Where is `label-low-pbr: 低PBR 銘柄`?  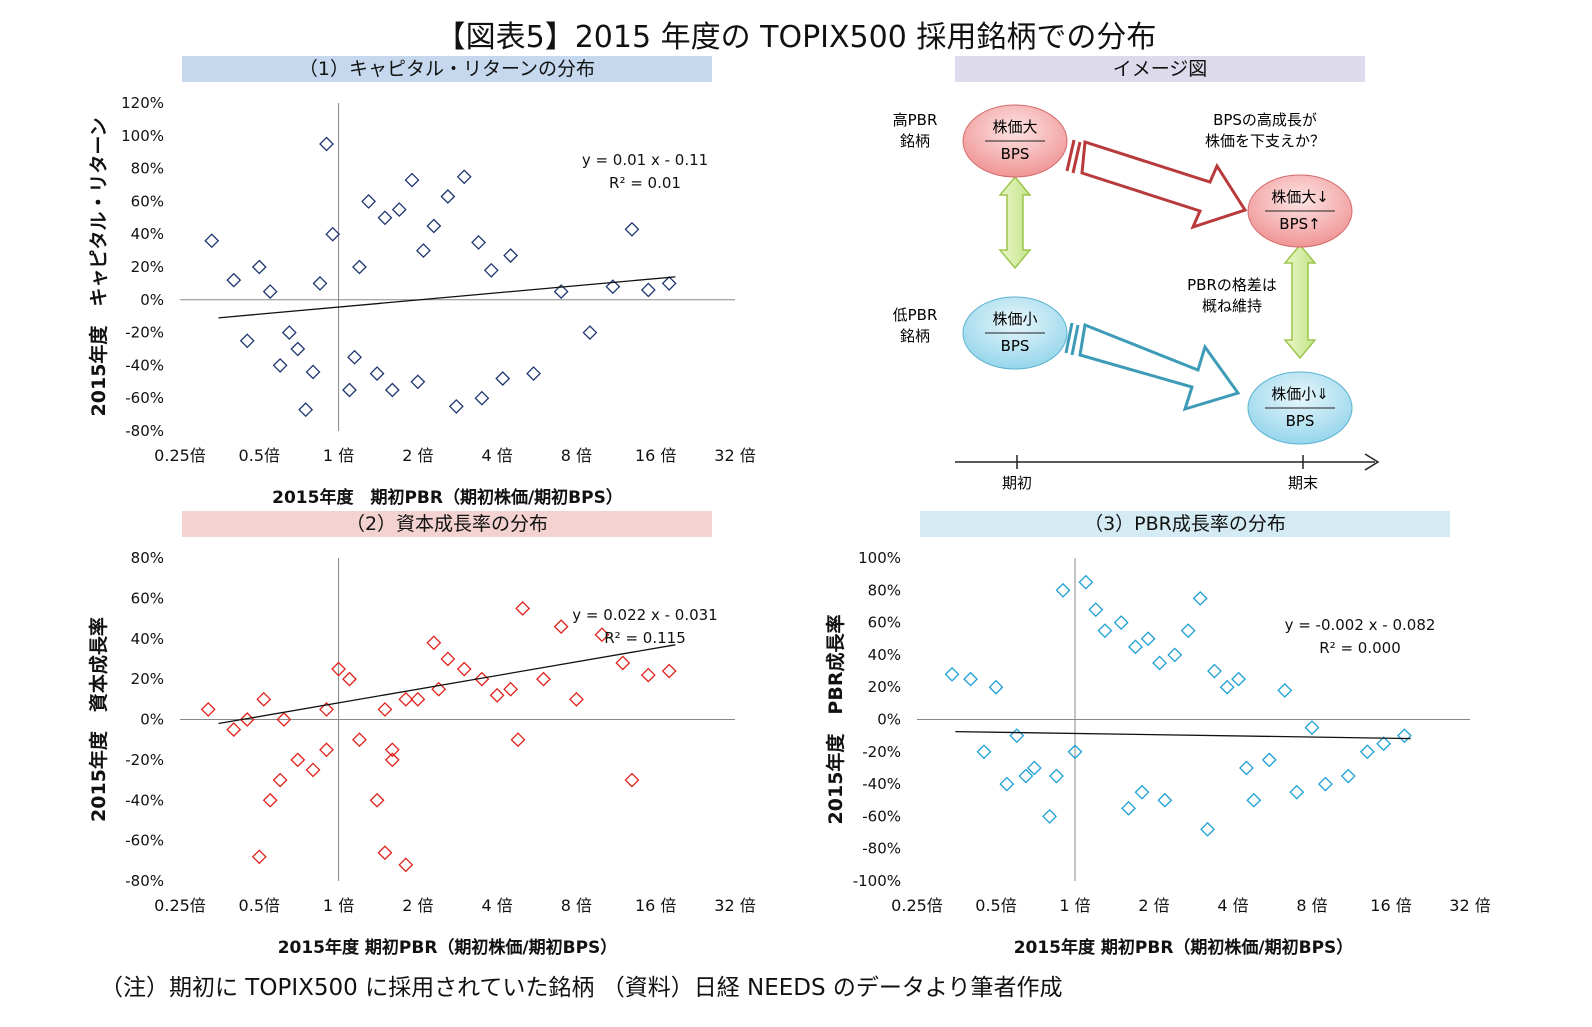
label-low-pbr: 低PBR 銘柄 is located at coordinates (915, 325).